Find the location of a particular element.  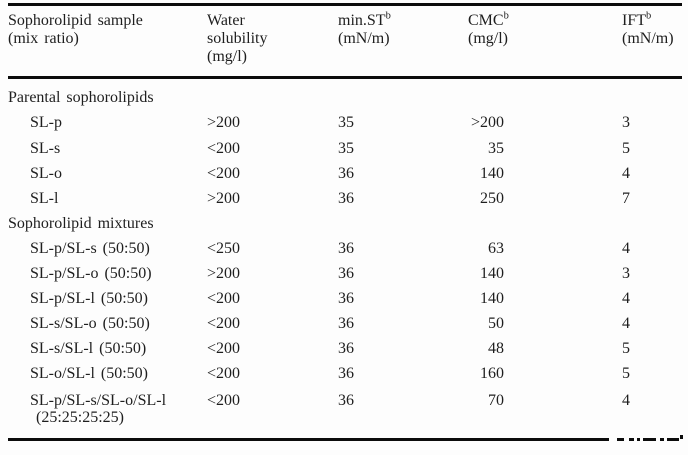

table-top-rule is located at coordinates (345, 4).